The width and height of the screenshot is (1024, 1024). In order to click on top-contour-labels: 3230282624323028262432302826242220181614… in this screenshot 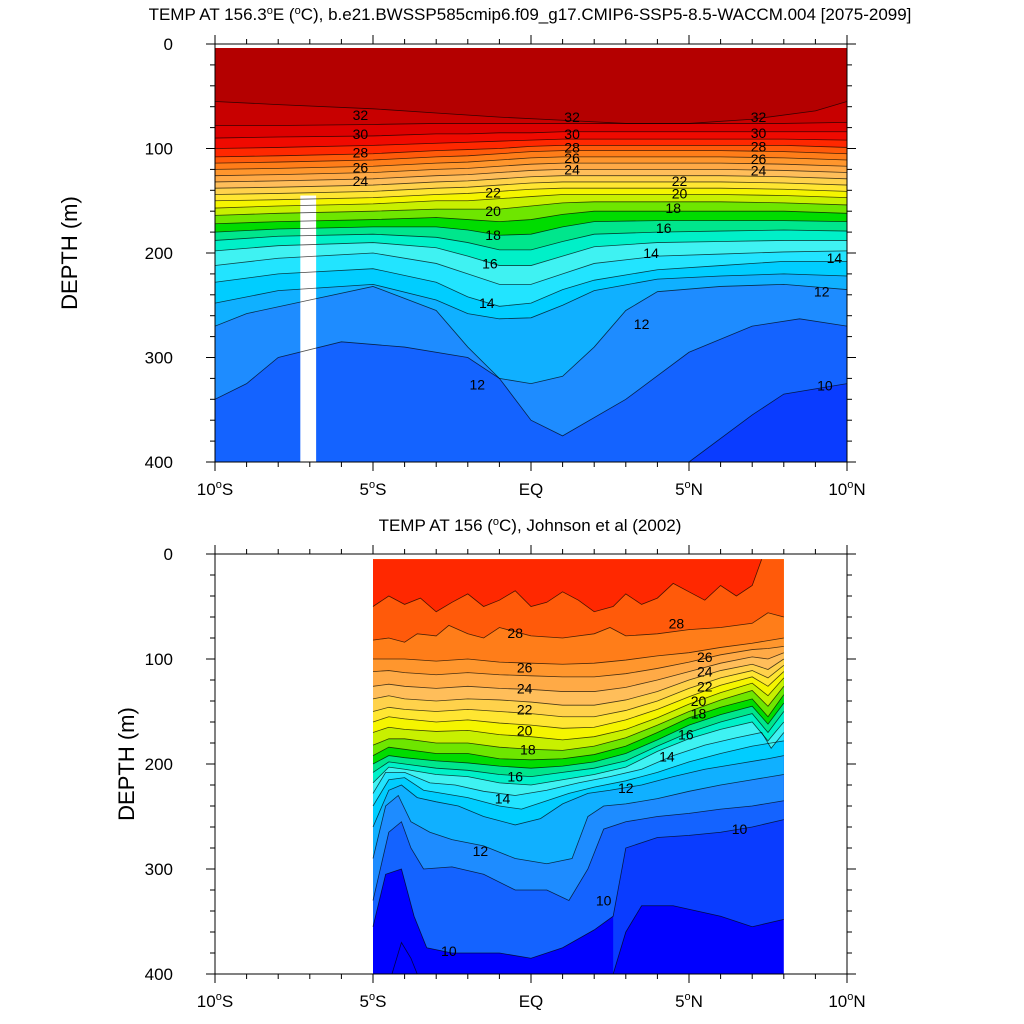, I will do `click(598, 250)`.